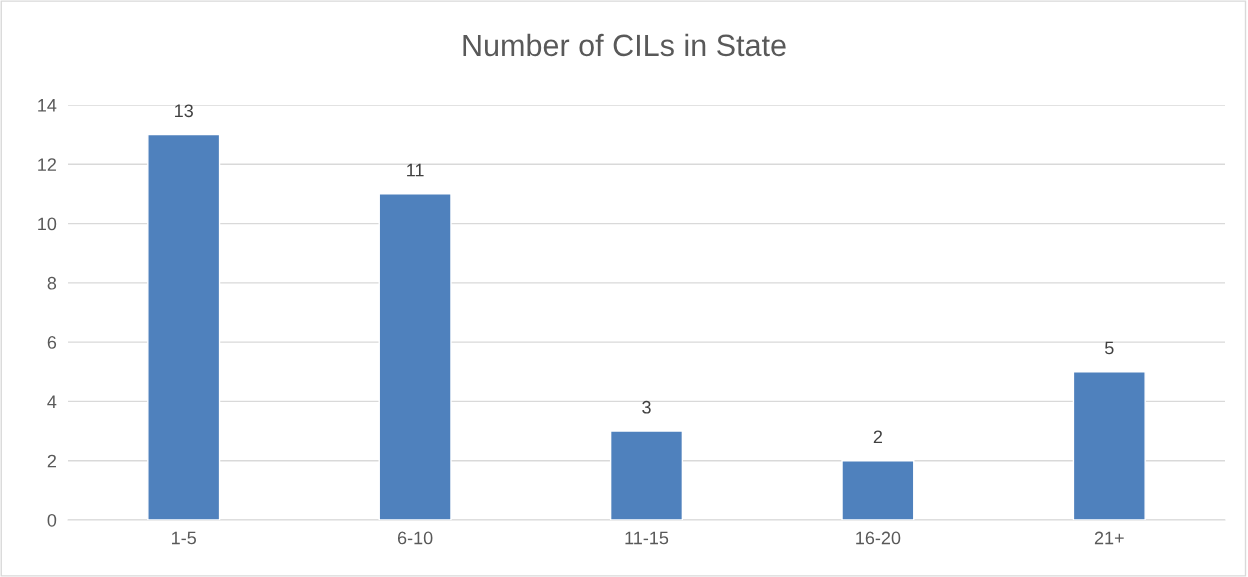 This screenshot has height=577, width=1248. Describe the element at coordinates (52, 342) in the screenshot. I see `y-tick-label: 6` at that location.